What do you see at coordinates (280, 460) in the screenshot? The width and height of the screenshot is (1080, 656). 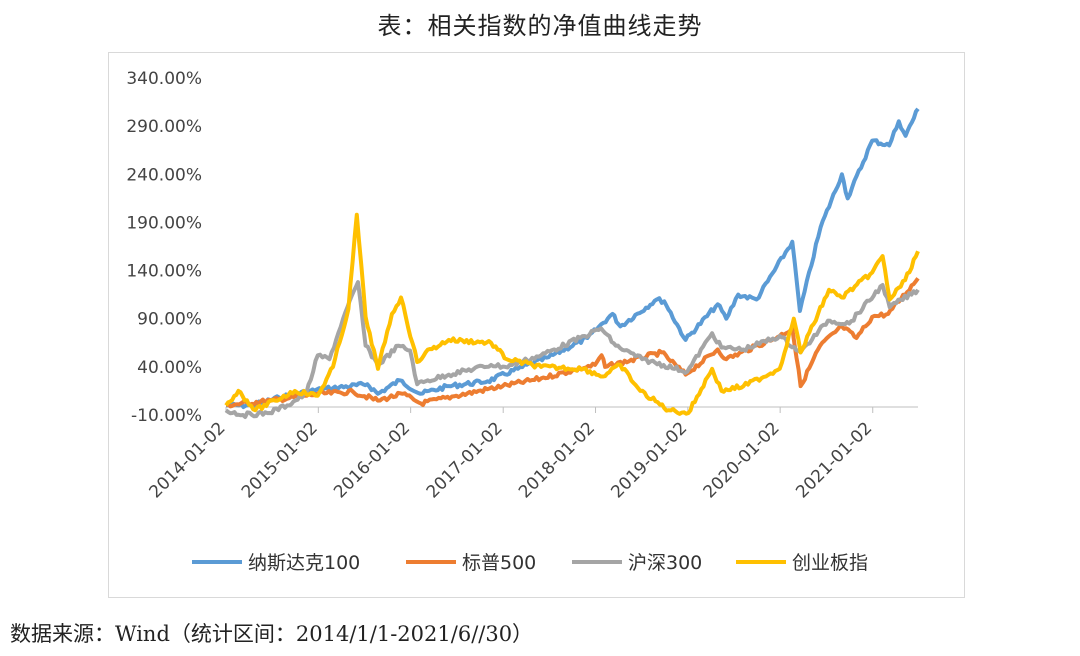 I see `x-tick-label: 2015-01-02` at bounding box center [280, 460].